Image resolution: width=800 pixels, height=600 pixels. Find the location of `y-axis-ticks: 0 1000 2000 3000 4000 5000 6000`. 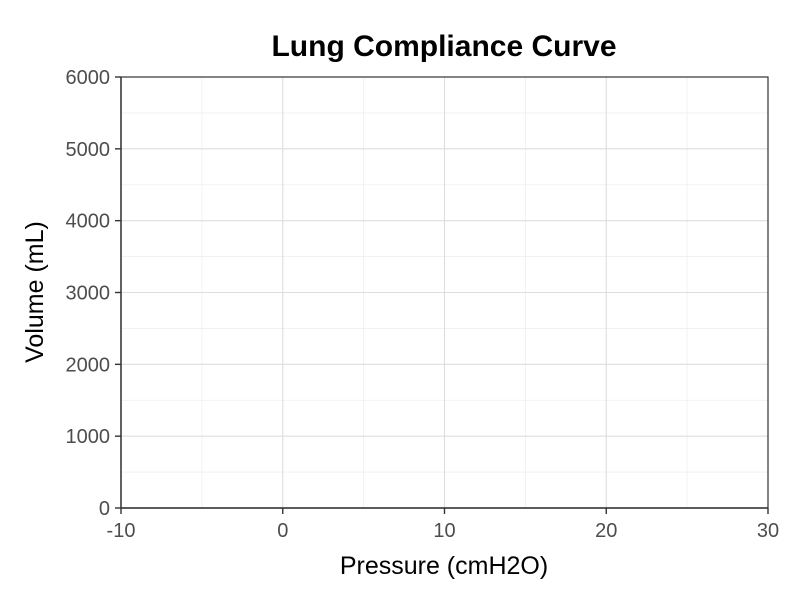

y-axis-ticks: 0 1000 2000 3000 4000 5000 6000 is located at coordinates (93, 293).